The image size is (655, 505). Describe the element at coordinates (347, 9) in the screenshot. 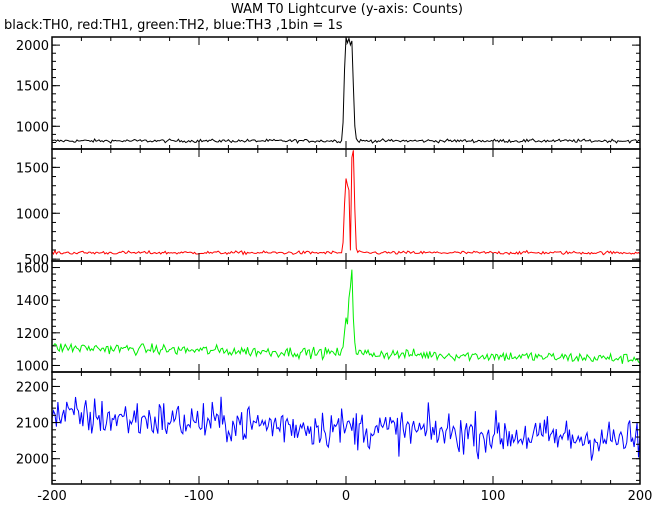

I see `chart-title: WAM T0 Lightcurve (y-axis: Counts)` at that location.